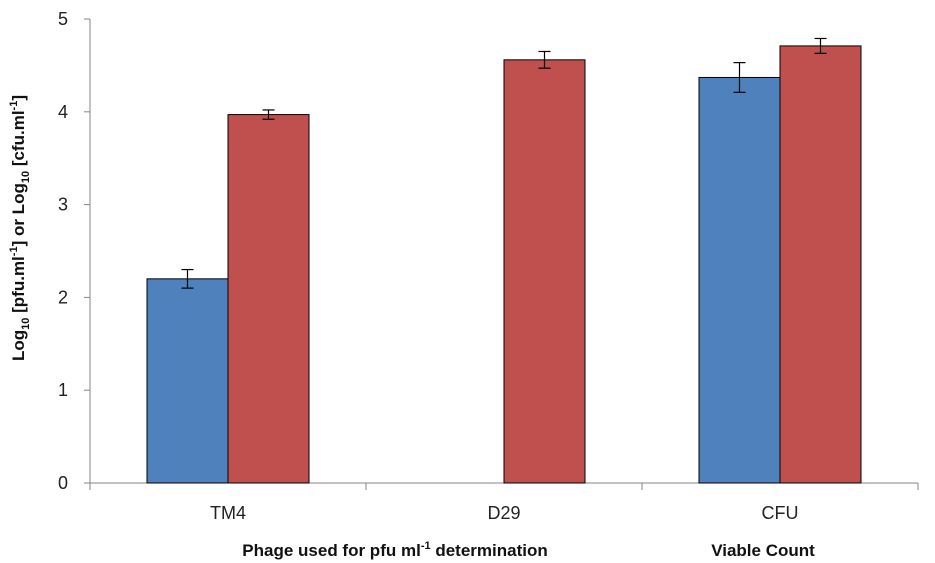  I want to click on x-group-label-phage: Phage used for pfu ml-1 determination, so click(394, 550).